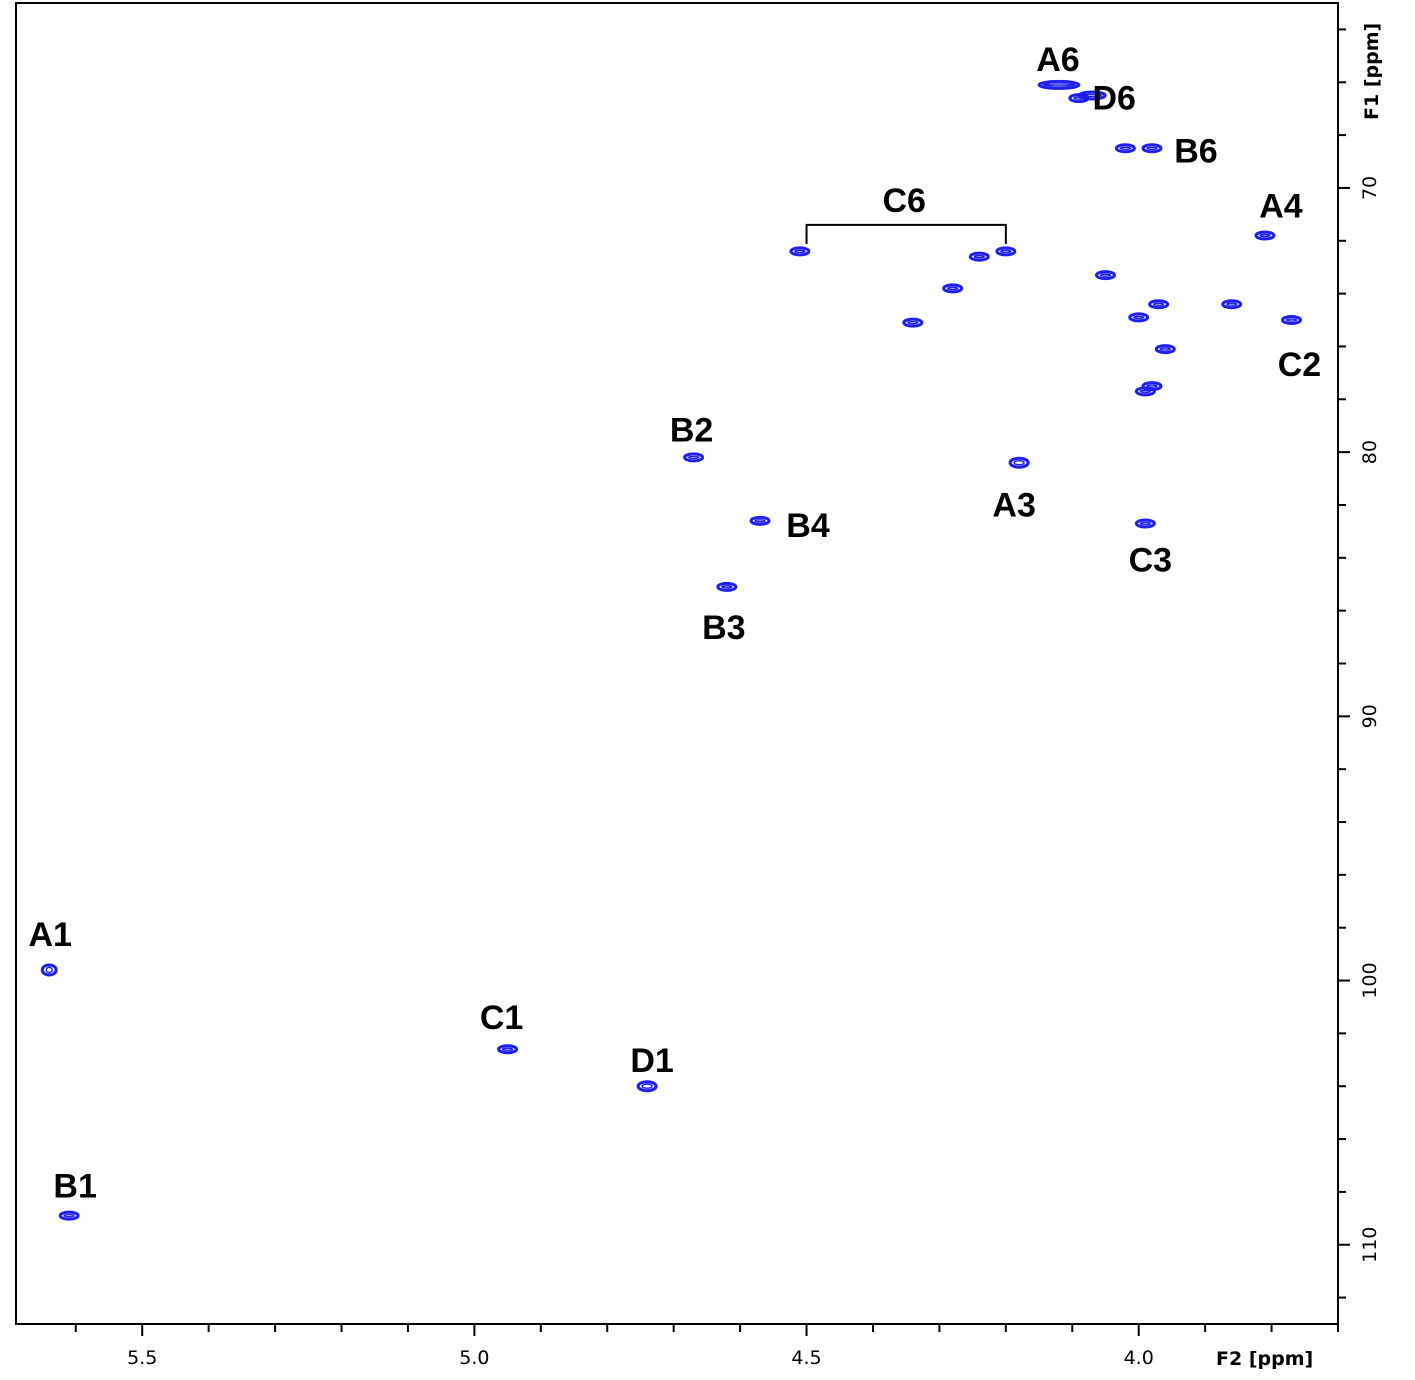 The width and height of the screenshot is (1415, 1380). Describe the element at coordinates (1370, 452) in the screenshot. I see `y-tick-label: 80` at that location.